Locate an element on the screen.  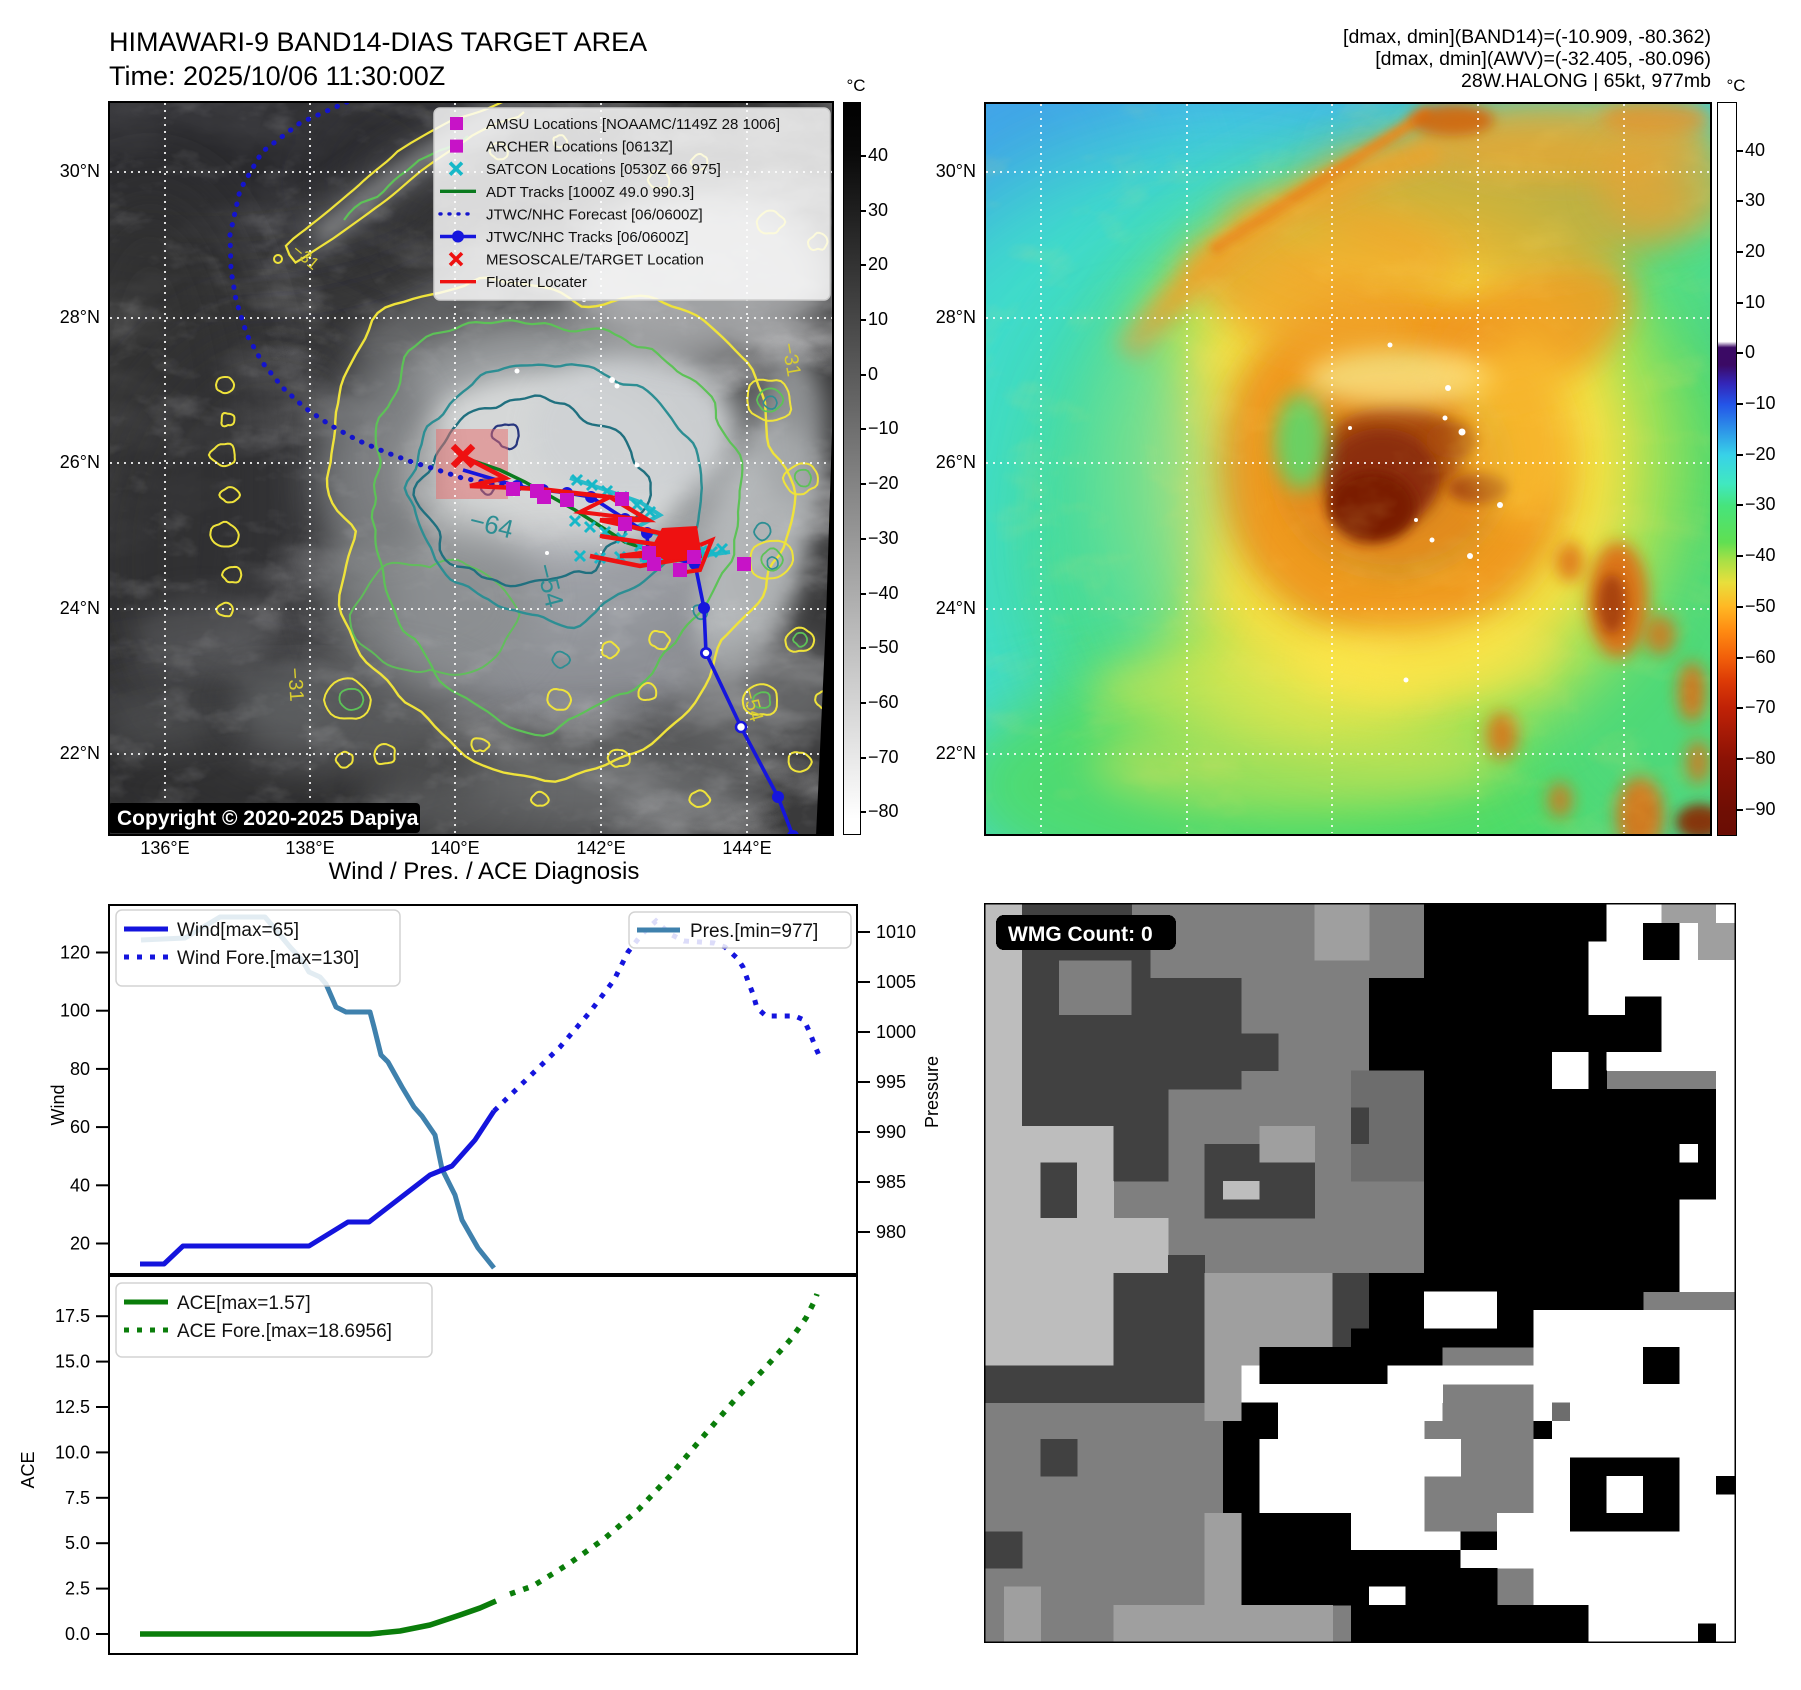
svg-text:AMSU Locations [NOAAMC/1149Z 2: AMSU Locations [NOAAMC/1149Z 28 1006] is located at coordinates (633, 124).